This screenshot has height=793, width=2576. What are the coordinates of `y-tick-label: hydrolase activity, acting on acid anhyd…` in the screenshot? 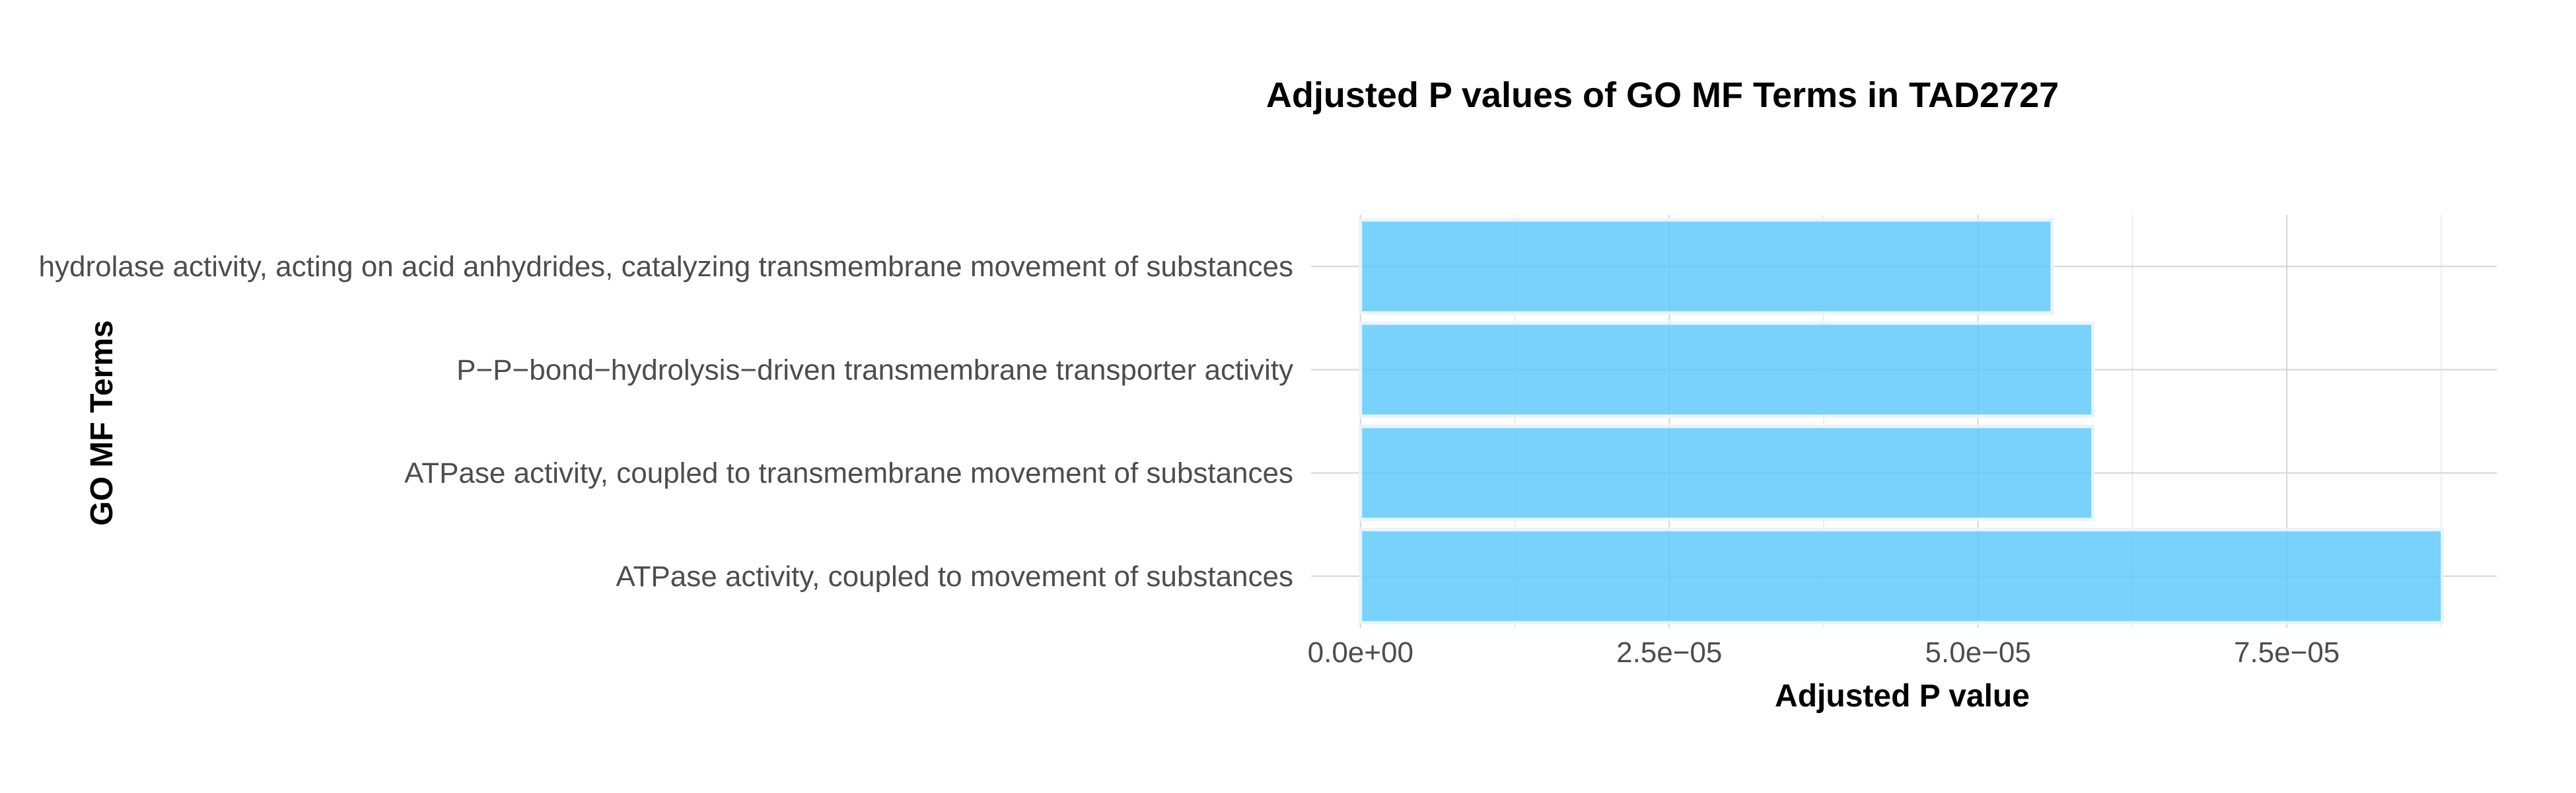 It's located at (666, 266).